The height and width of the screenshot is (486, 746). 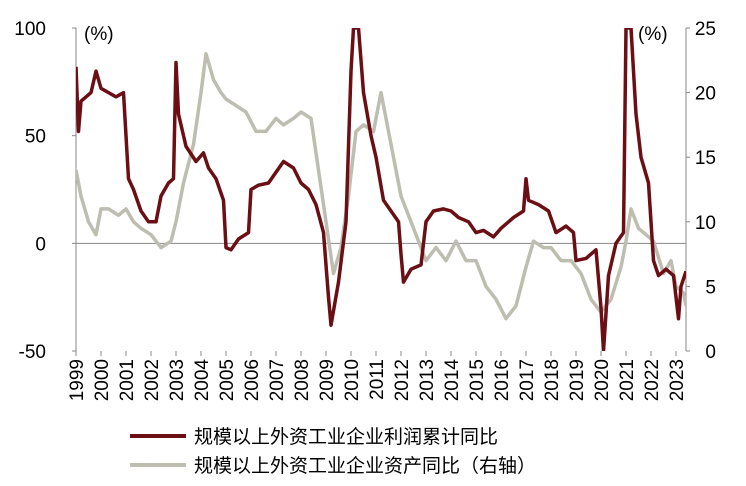 I want to click on x-tick-label: 2005, so click(x=227, y=380).